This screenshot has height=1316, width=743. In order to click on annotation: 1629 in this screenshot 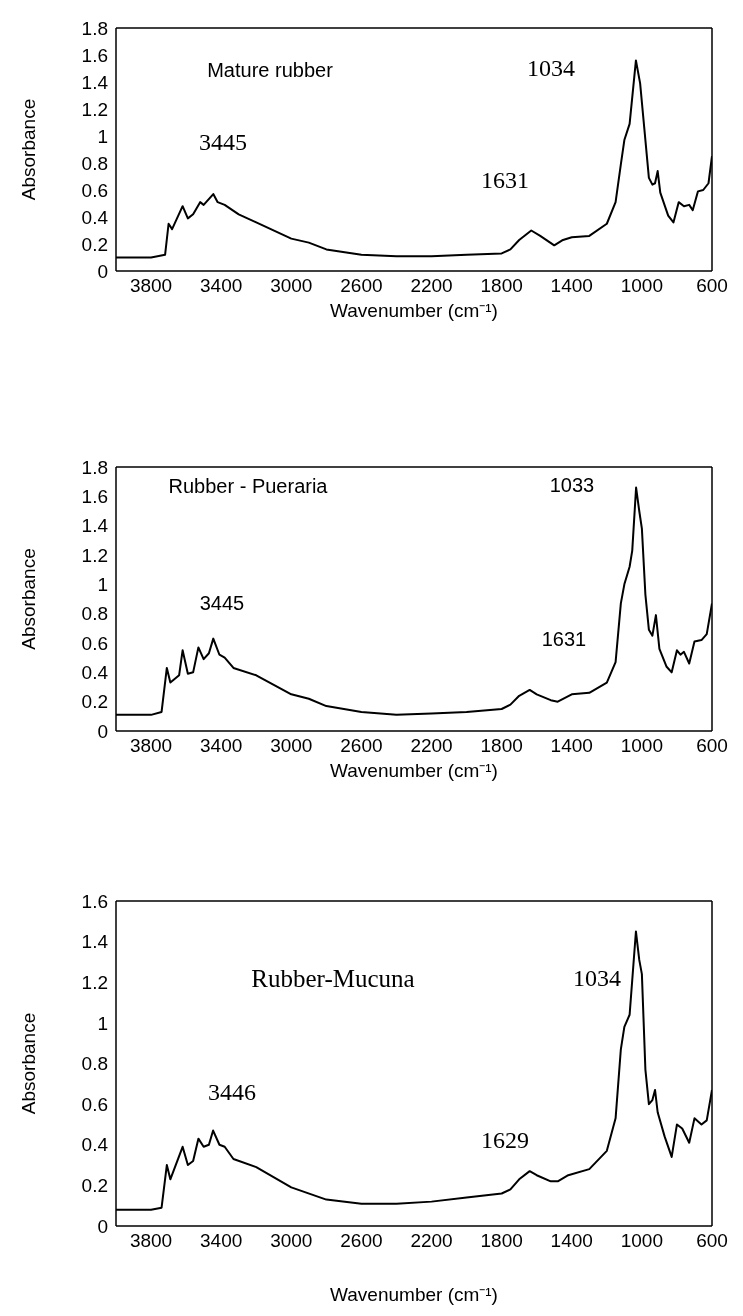, I will do `click(505, 1140)`.